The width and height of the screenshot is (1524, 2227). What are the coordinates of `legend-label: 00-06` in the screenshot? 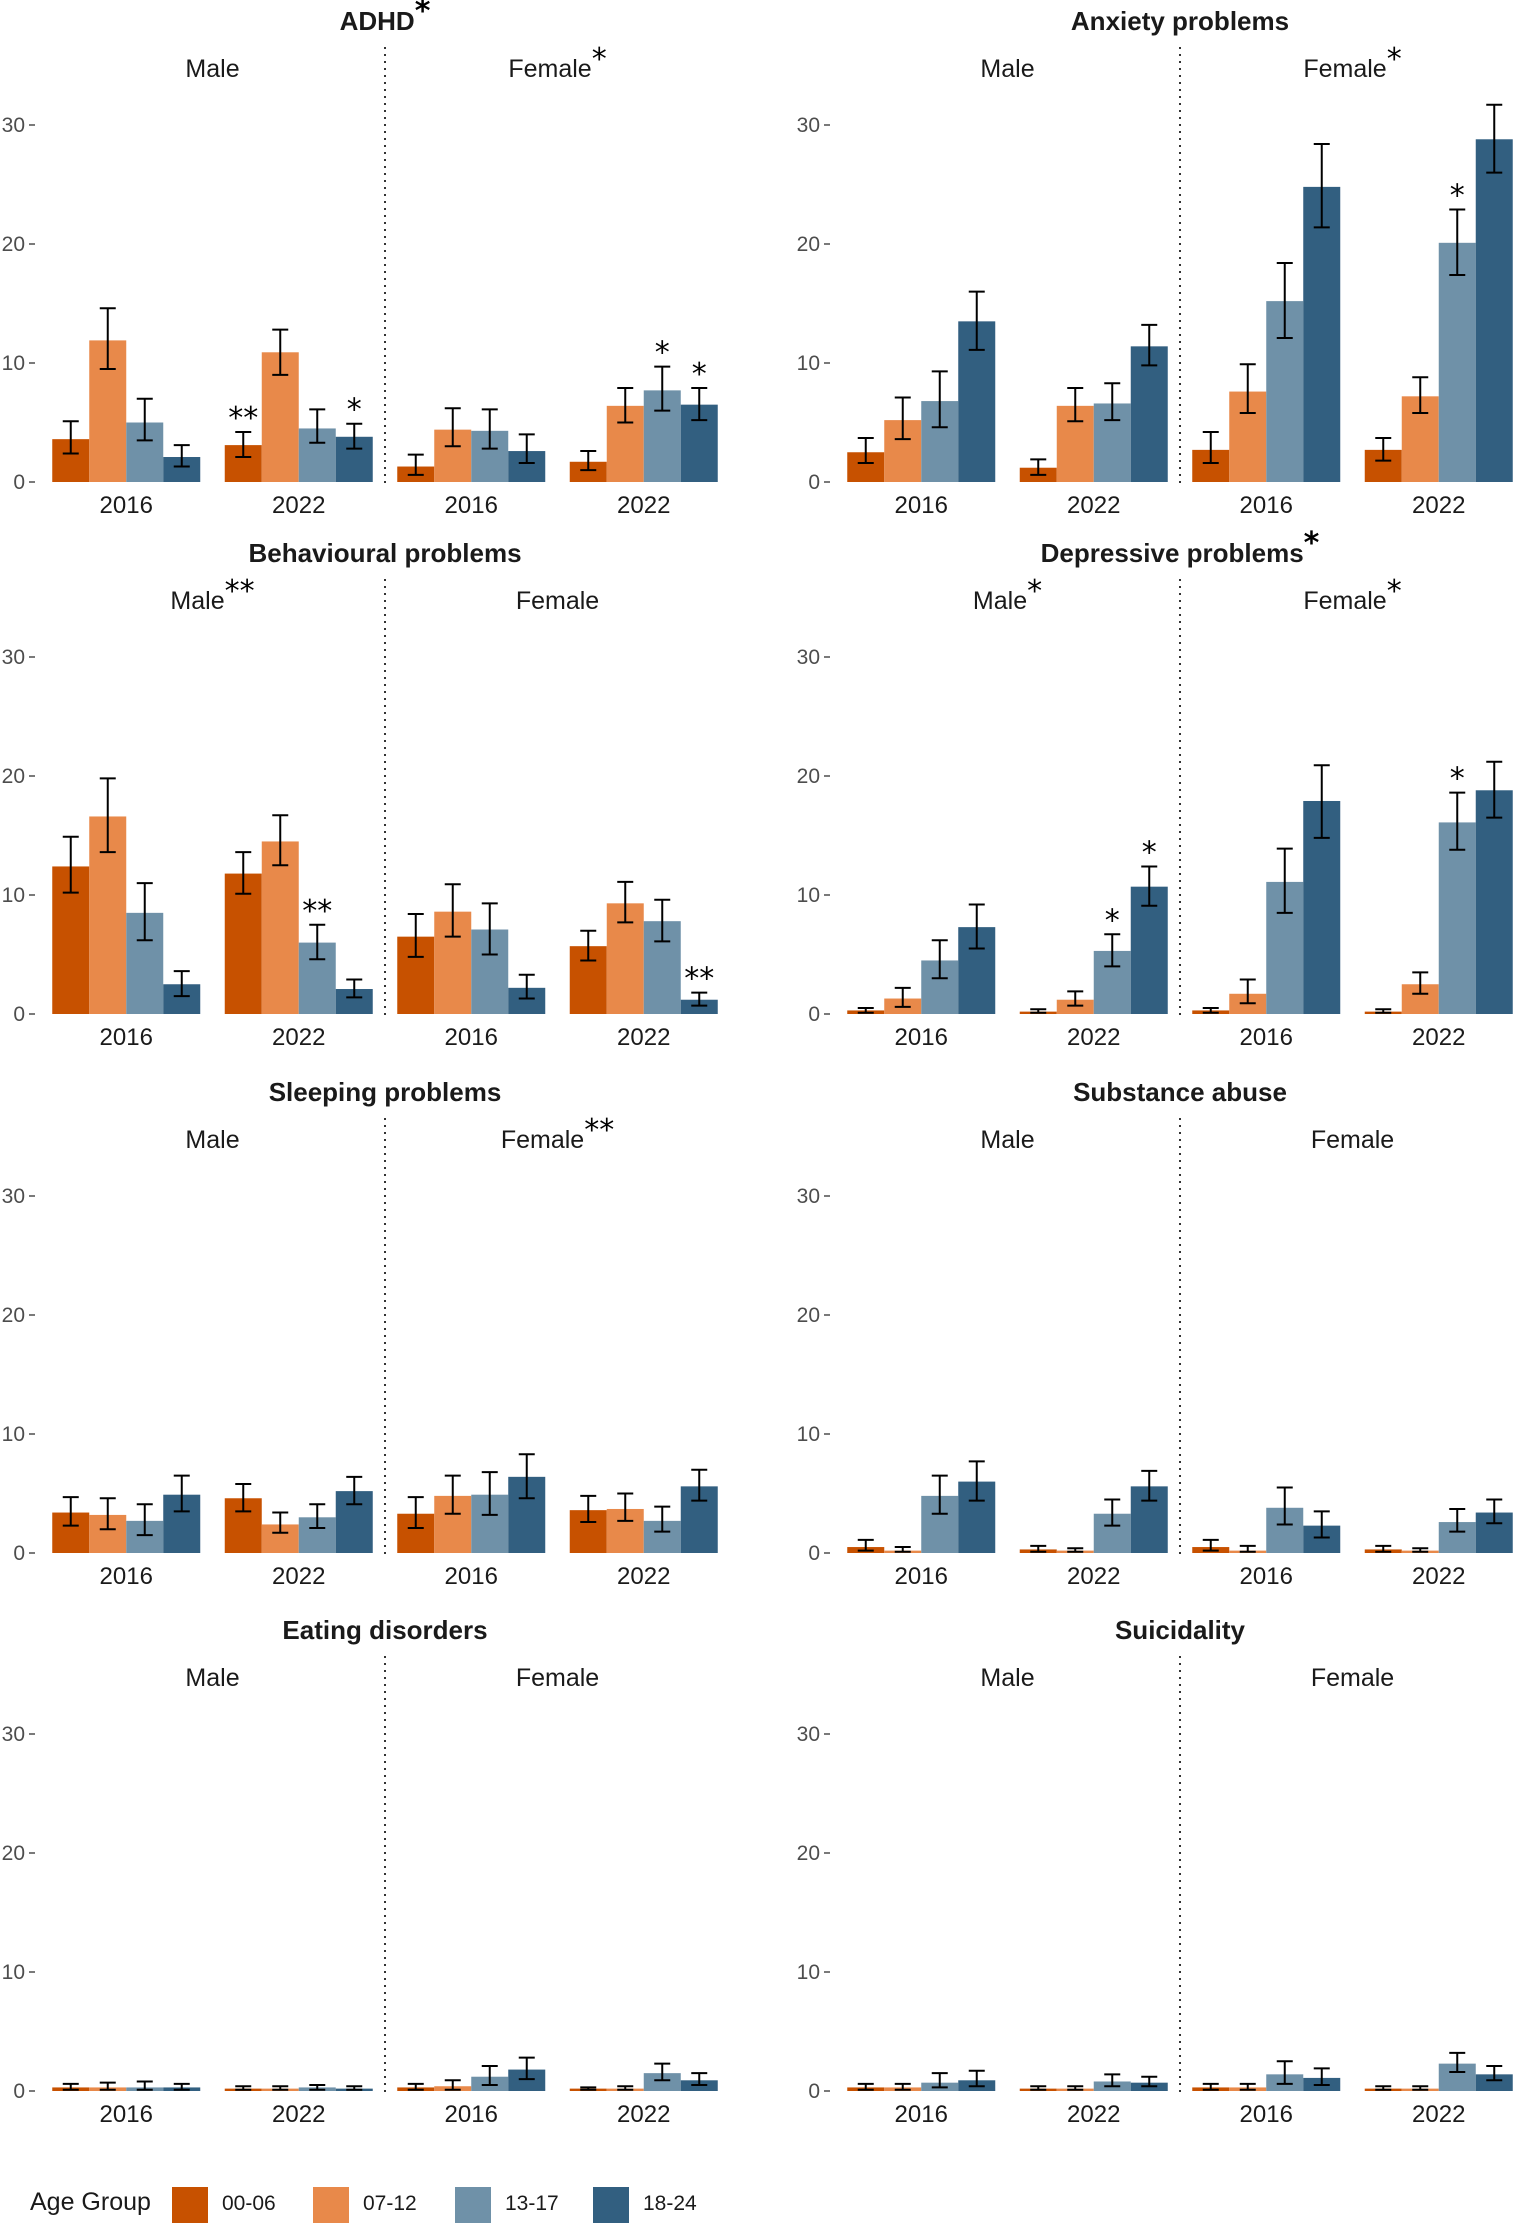 It's located at (249, 2203).